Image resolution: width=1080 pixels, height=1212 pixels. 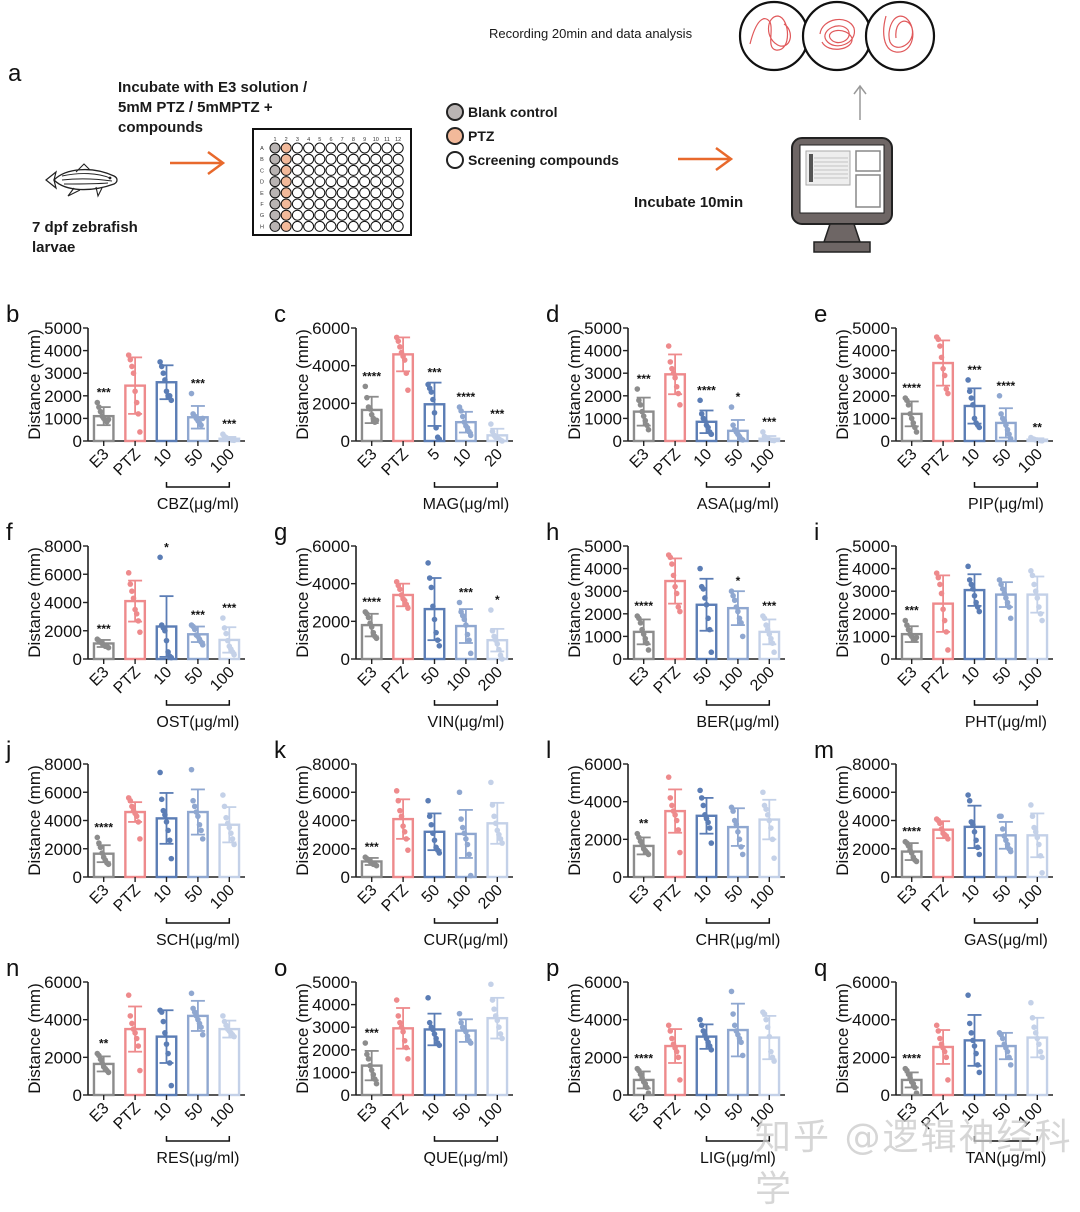 What do you see at coordinates (640, 677) in the screenshot?
I see `x-tick-label: E3` at bounding box center [640, 677].